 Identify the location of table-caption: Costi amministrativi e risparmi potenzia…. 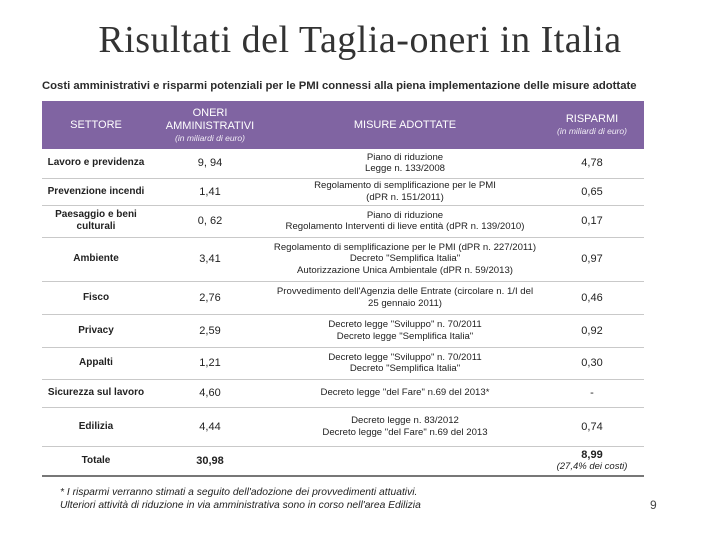
(339, 86).